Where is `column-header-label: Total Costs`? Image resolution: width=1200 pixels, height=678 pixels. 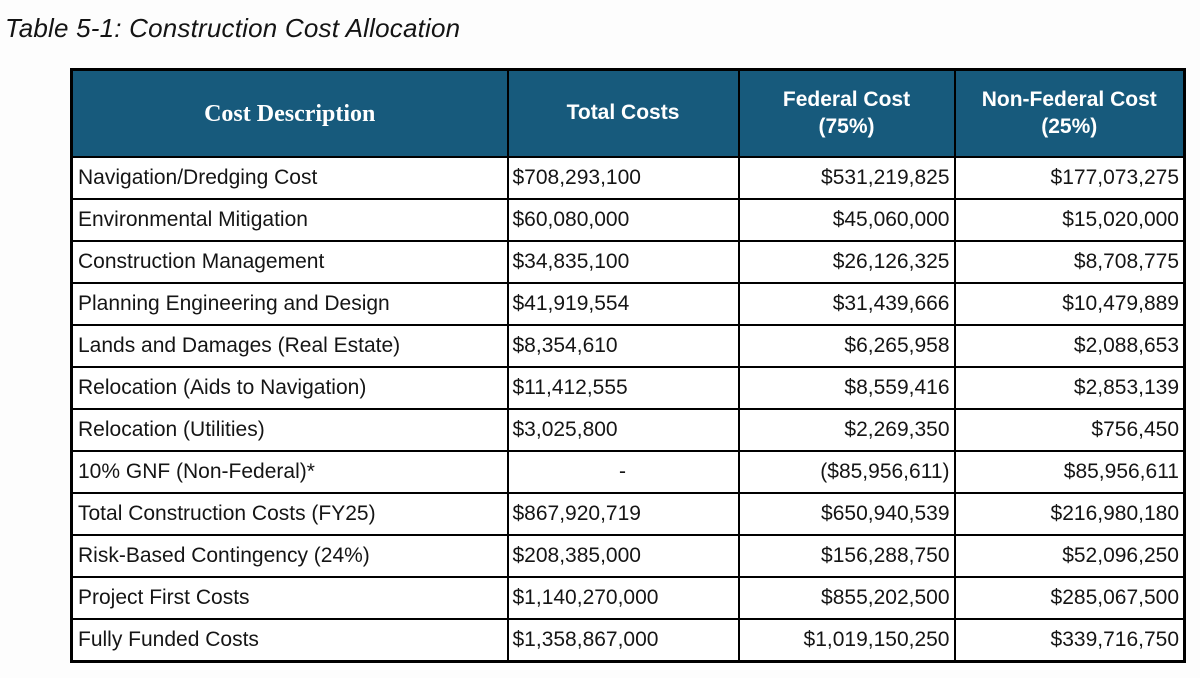 column-header-label: Total Costs is located at coordinates (623, 113).